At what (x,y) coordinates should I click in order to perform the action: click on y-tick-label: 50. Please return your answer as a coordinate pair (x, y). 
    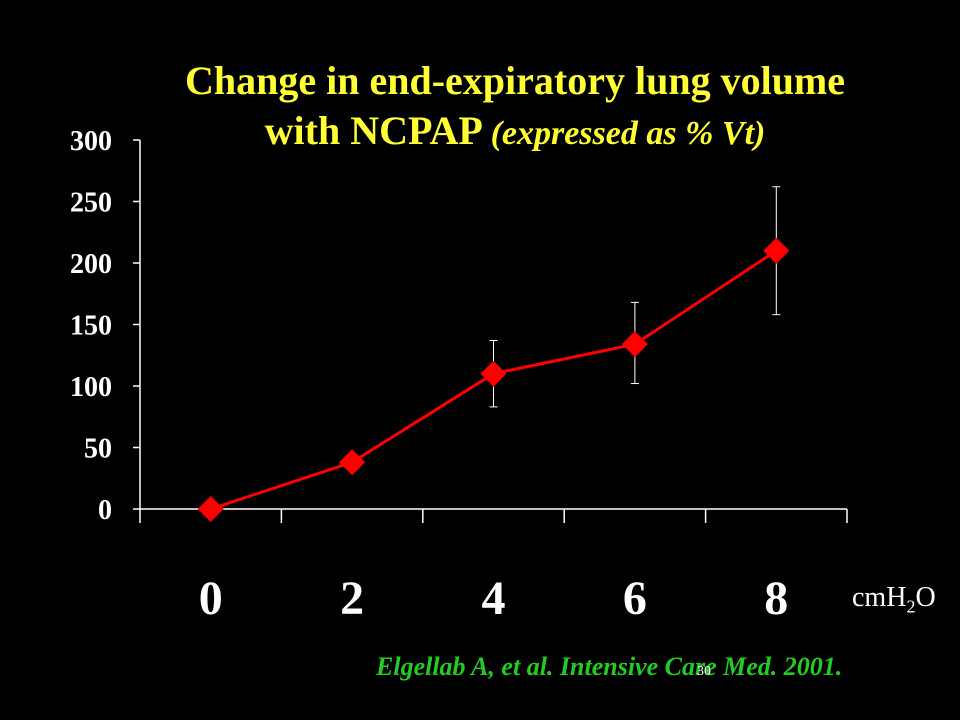
    Looking at the image, I should click on (98, 449).